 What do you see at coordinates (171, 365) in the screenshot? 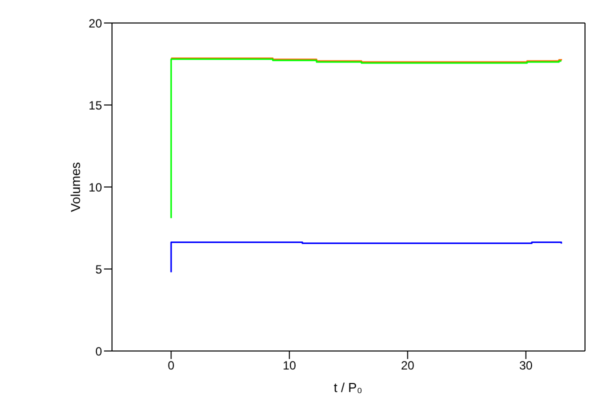
I see `x-tick-label: 0` at bounding box center [171, 365].